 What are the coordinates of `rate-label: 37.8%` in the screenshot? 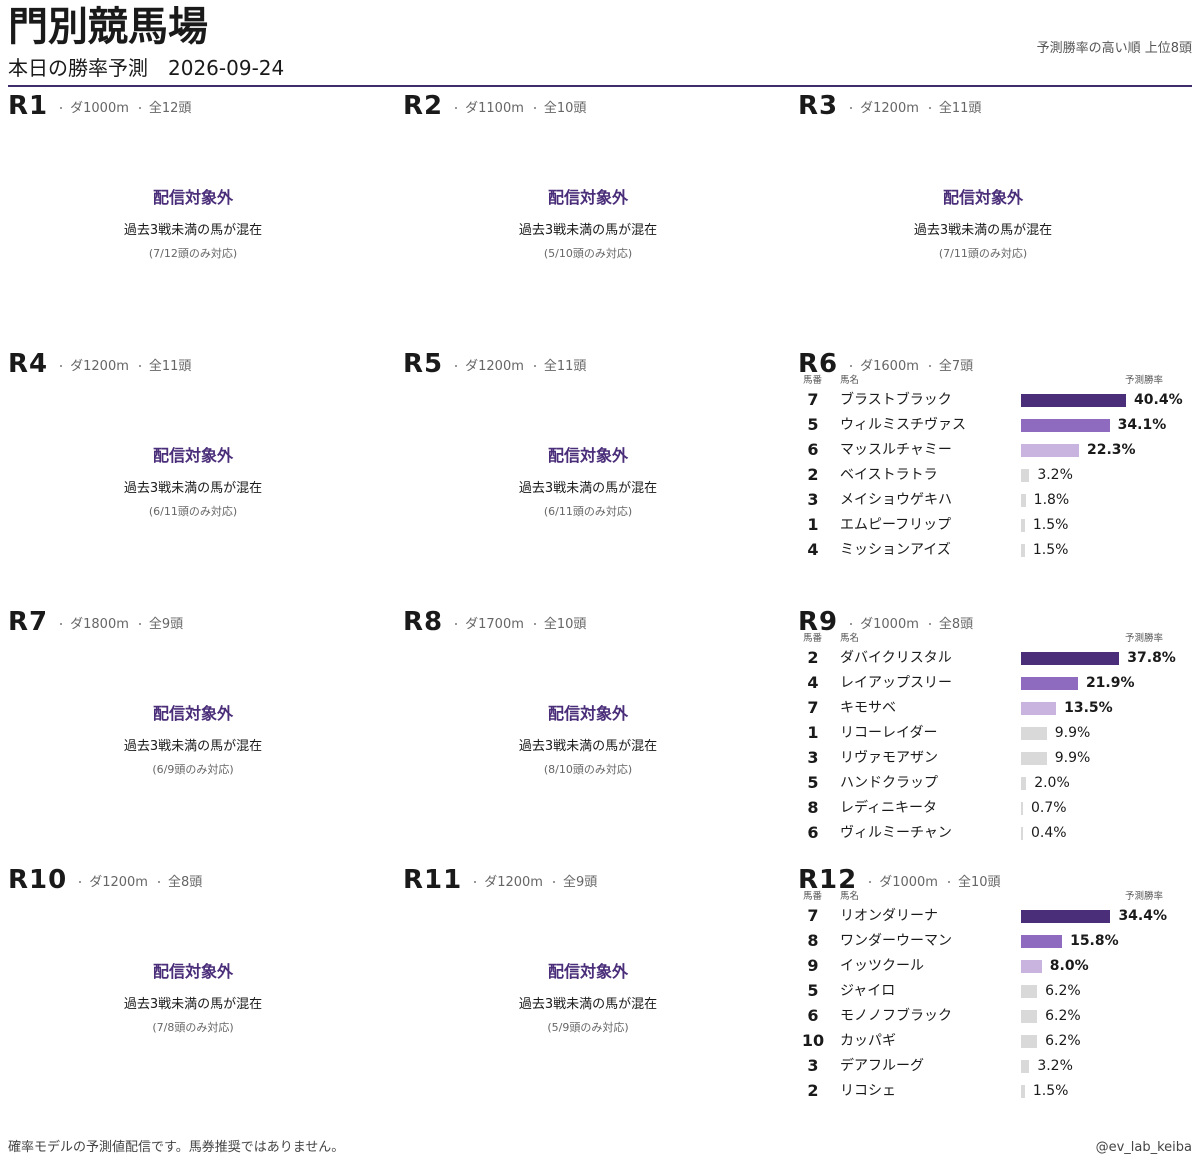 It's located at (1151, 658).